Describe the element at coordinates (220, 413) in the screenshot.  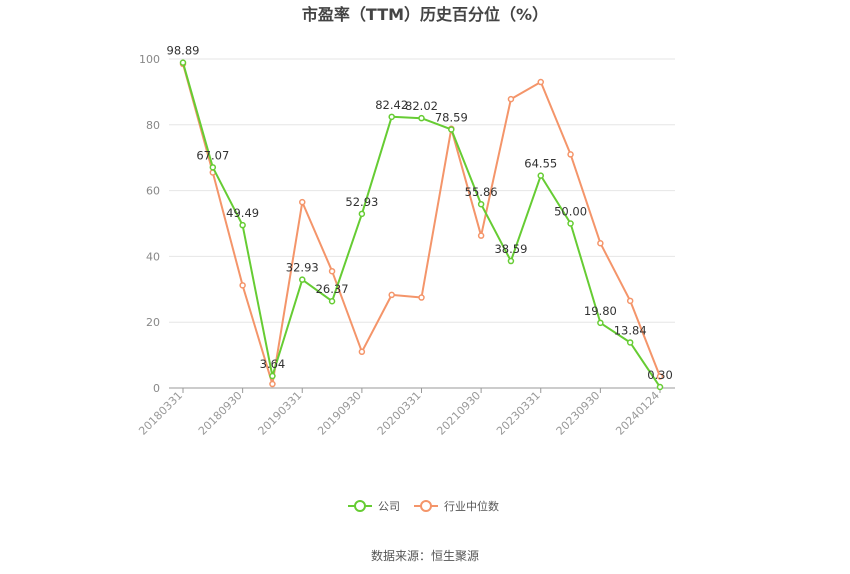
I see `x-tick-label: 20180930` at that location.